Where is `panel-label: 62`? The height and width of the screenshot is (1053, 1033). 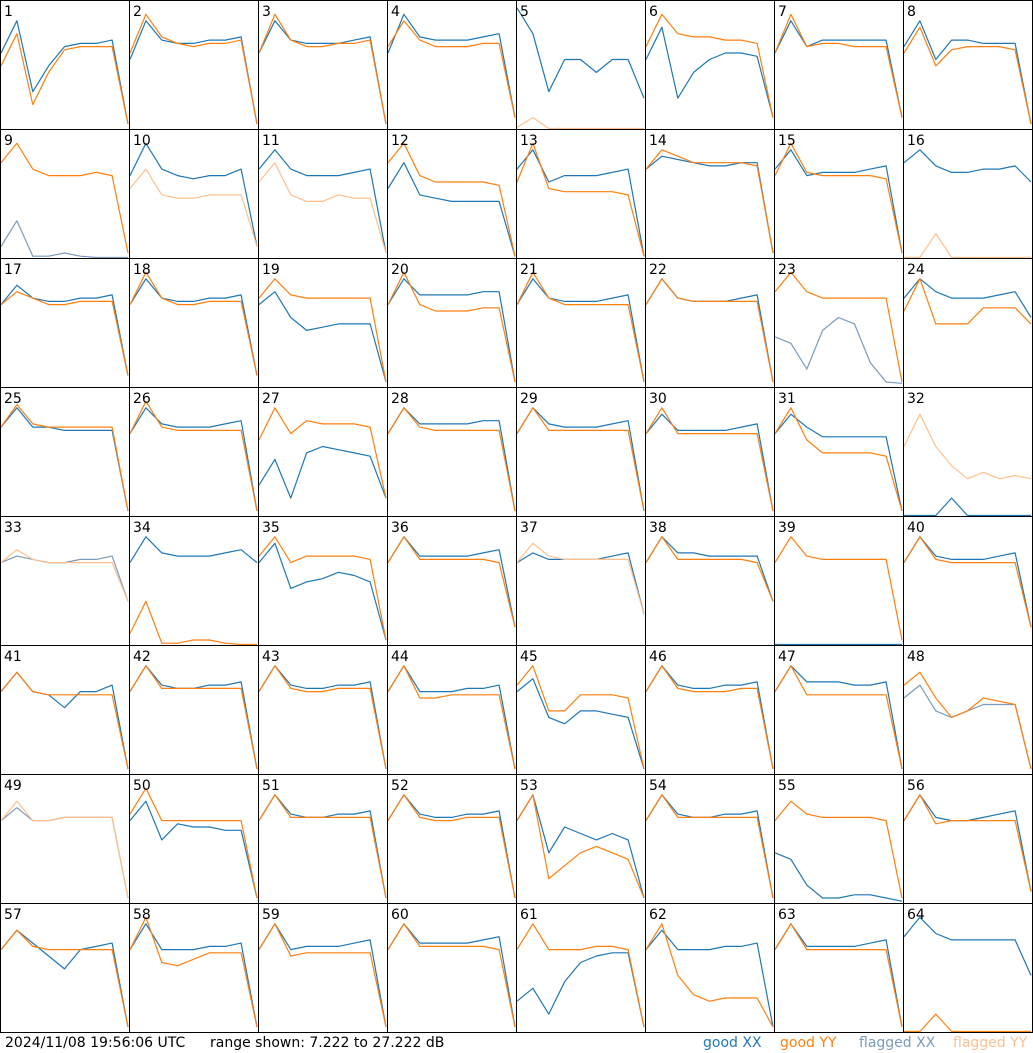
panel-label: 62 is located at coordinates (658, 915).